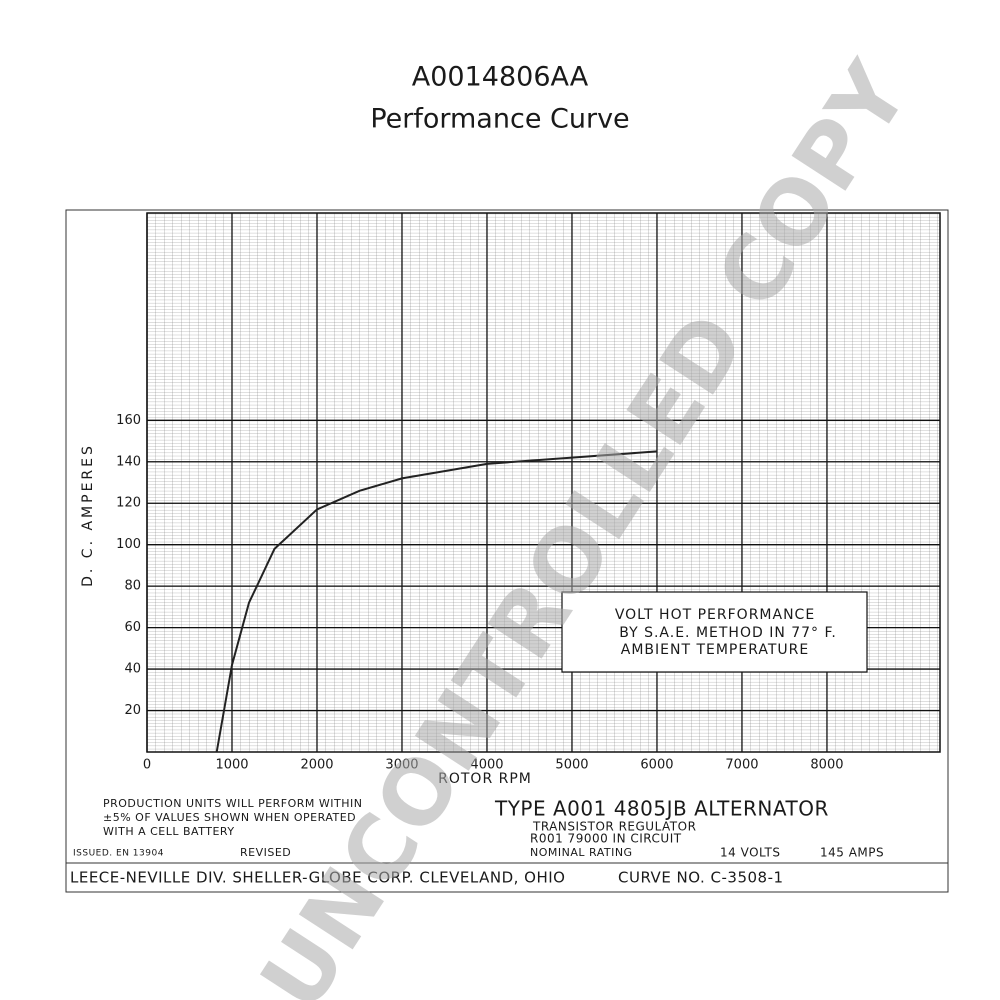 This screenshot has height=1000, width=1000. I want to click on x-tick-label: 6000, so click(656, 765).